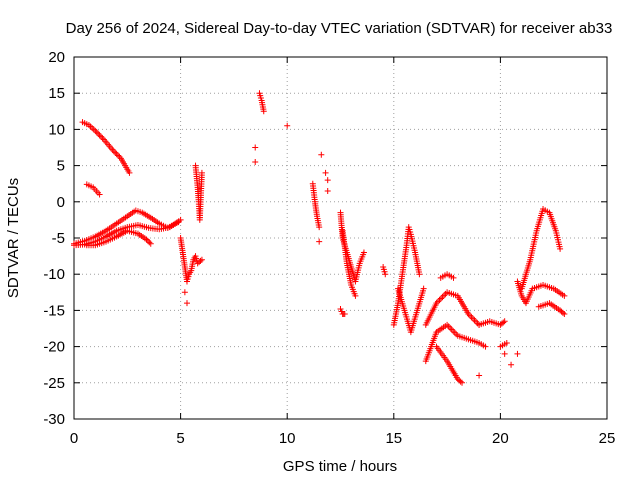  What do you see at coordinates (393, 438) in the screenshot?
I see `x-tick-label: 15` at bounding box center [393, 438].